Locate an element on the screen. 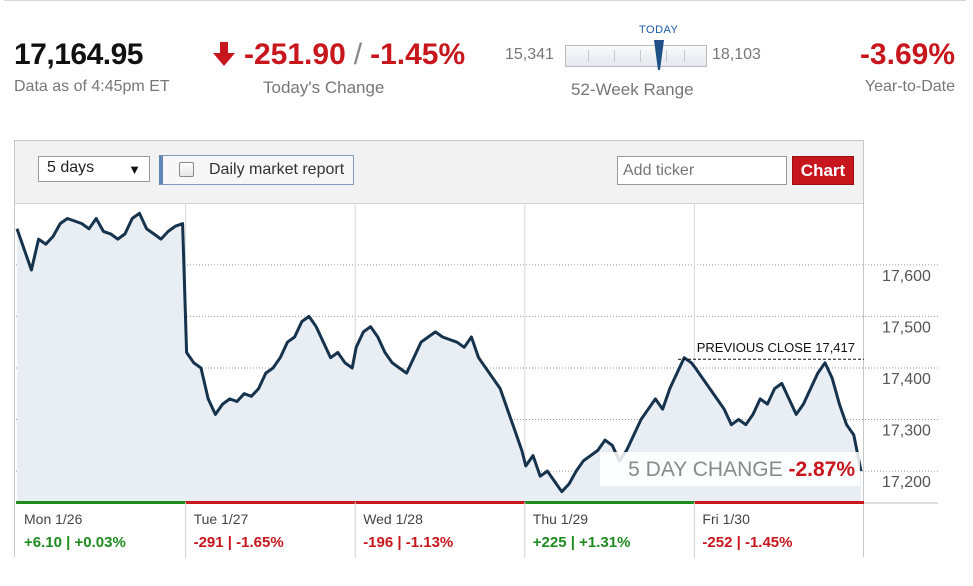  ytd-value: -3.69% is located at coordinates (907, 54).